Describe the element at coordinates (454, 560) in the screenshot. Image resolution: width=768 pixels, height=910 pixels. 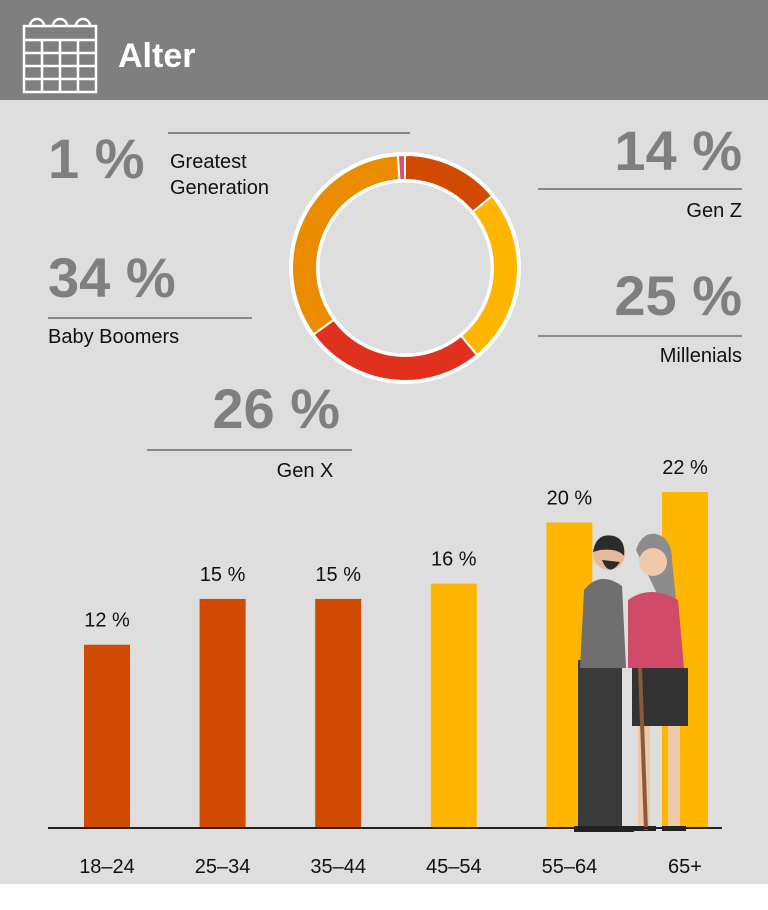
I see `bar-value-label: 16 %` at that location.